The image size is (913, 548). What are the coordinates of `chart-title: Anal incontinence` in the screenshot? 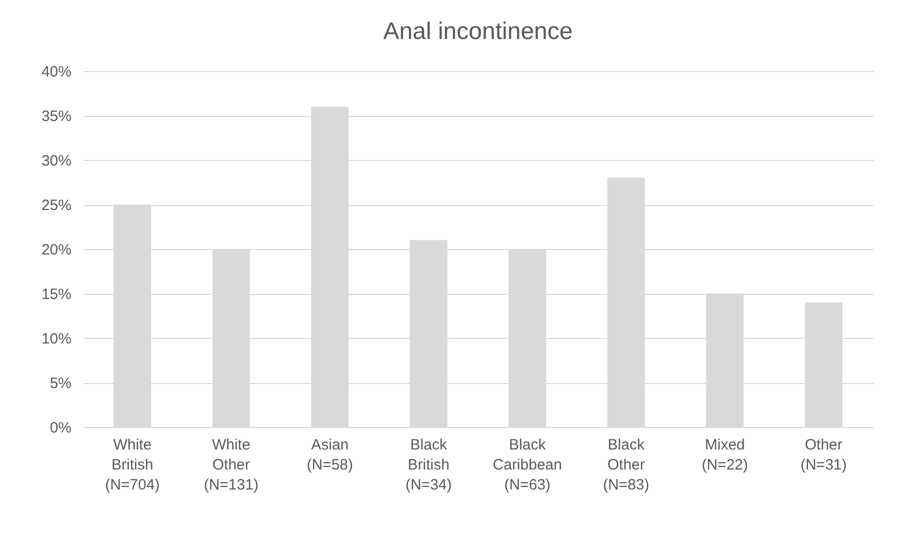 It's located at (478, 31).